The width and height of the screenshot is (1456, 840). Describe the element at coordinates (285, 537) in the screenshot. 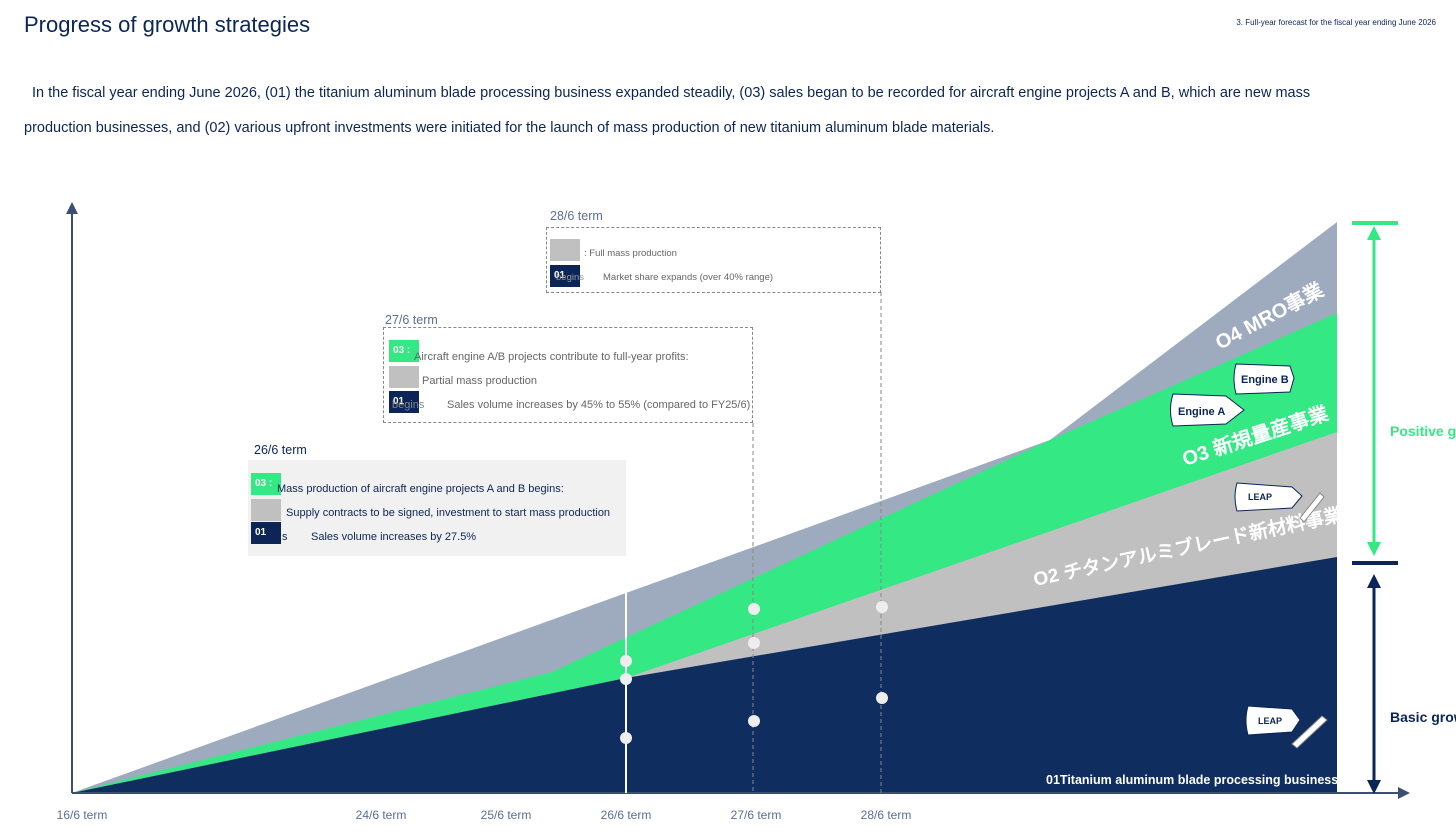

I see `box-26-row3-prefix: s` at that location.